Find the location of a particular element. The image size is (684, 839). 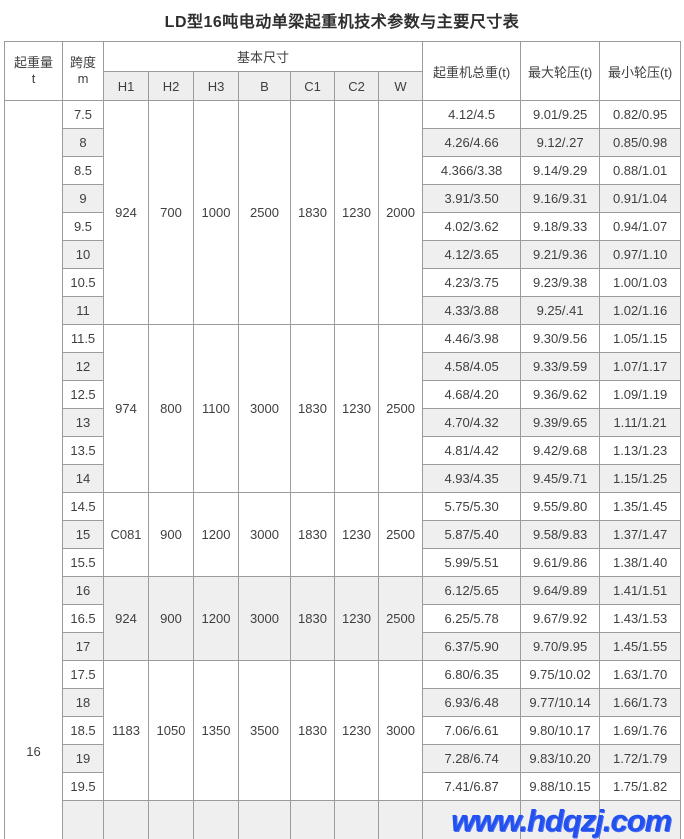

max-wheel-cell: 9.55/9.80 is located at coordinates (560, 506).